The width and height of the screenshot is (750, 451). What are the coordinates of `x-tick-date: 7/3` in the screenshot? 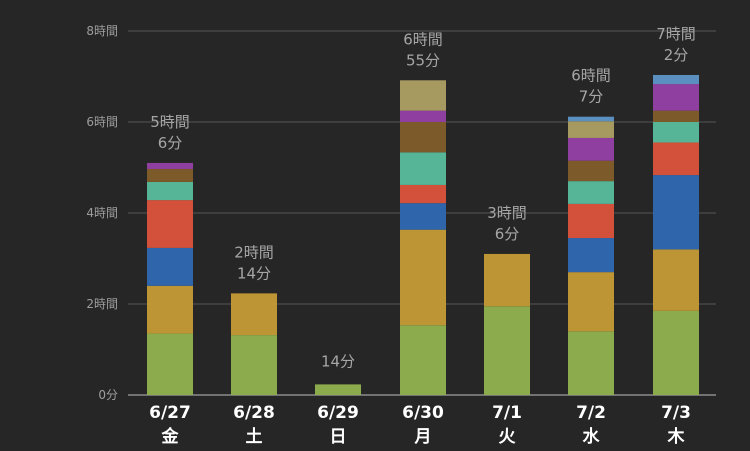 It's located at (676, 413).